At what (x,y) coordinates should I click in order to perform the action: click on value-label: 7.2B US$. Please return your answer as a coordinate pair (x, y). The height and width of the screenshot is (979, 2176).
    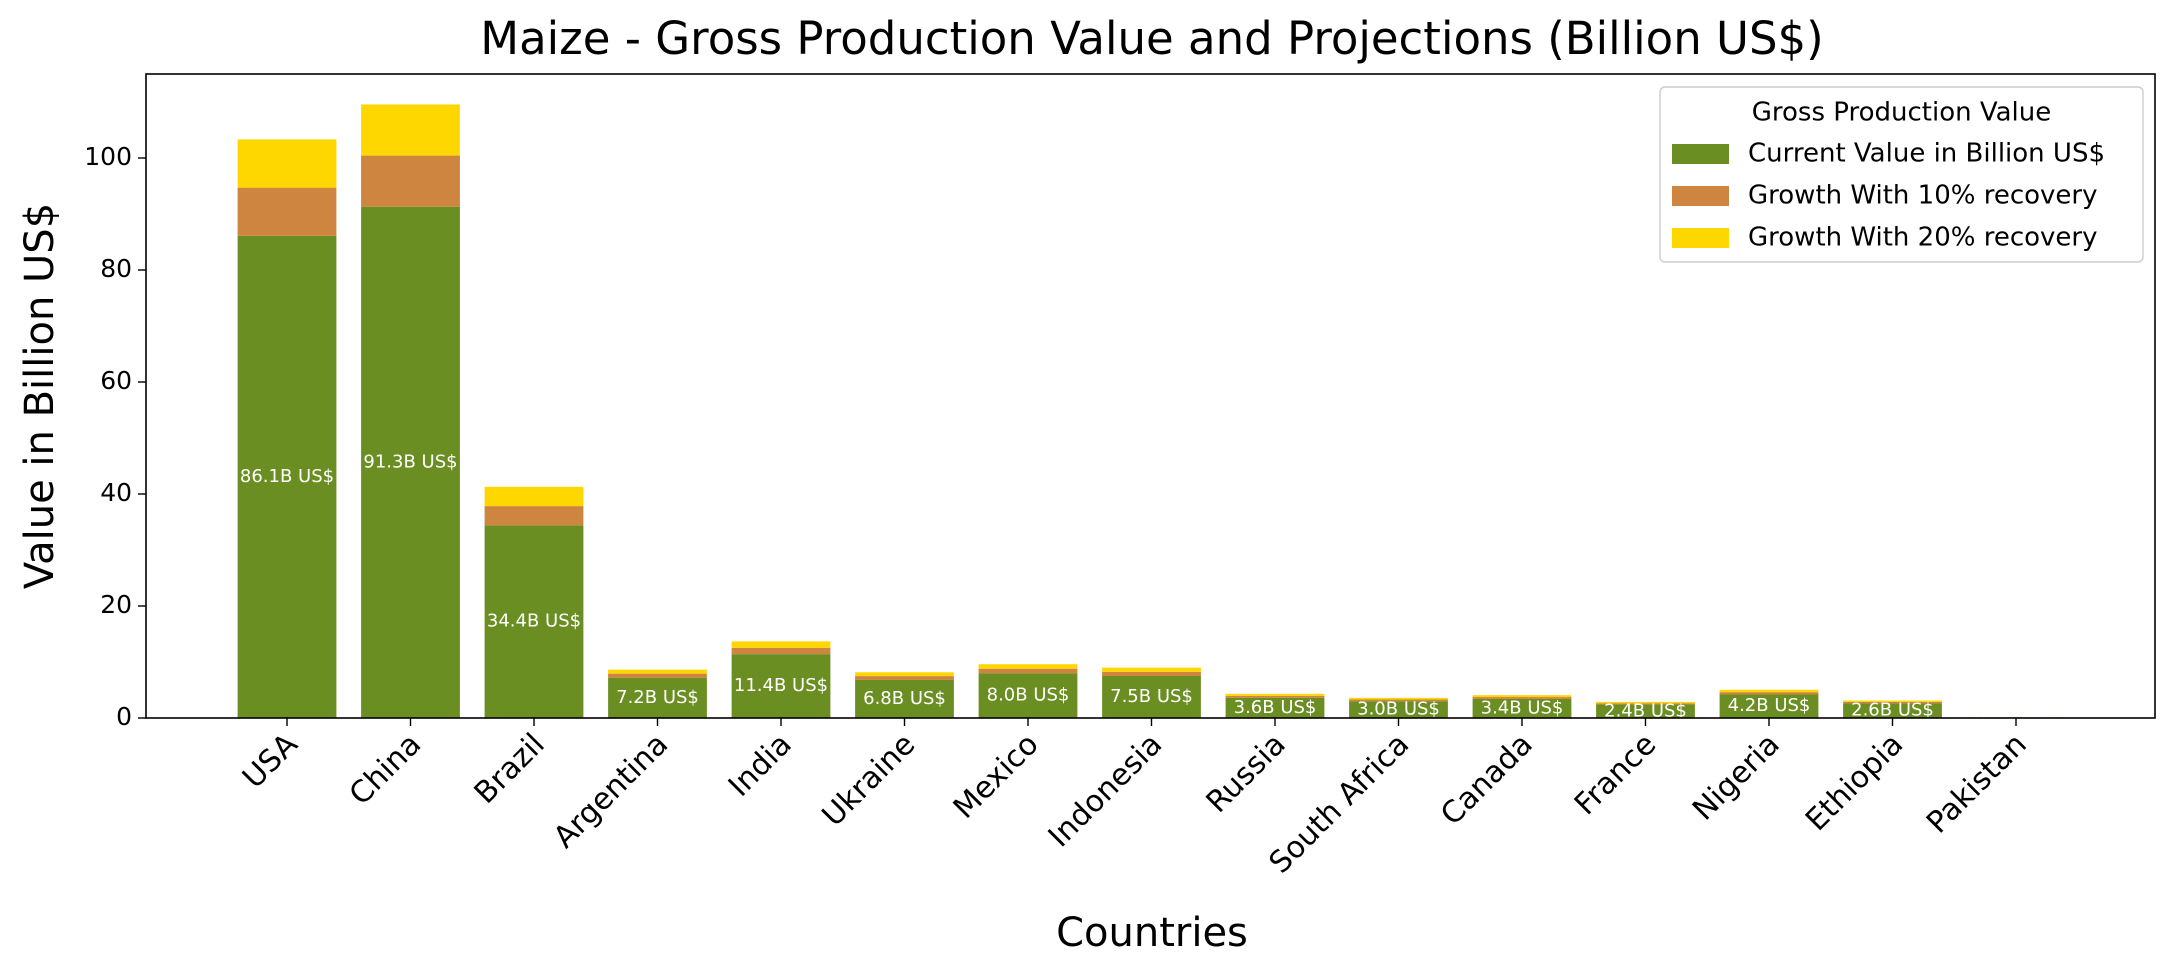
    Looking at the image, I should click on (657, 697).